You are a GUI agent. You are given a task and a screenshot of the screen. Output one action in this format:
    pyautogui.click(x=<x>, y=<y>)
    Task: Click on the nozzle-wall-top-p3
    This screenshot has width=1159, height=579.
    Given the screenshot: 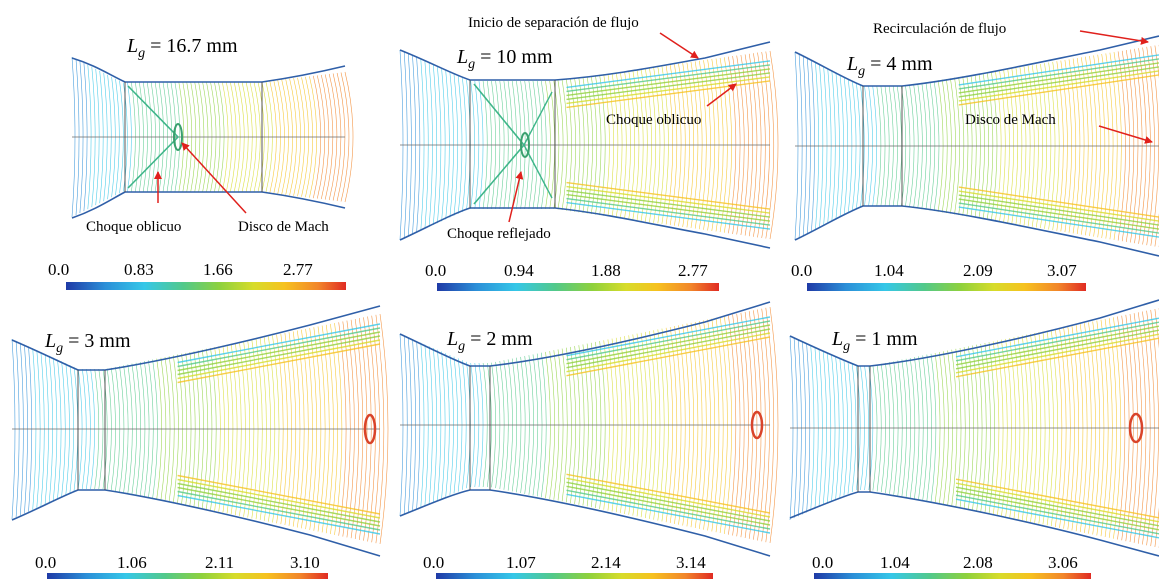 What is the action you would take?
    pyautogui.click(x=976, y=61)
    